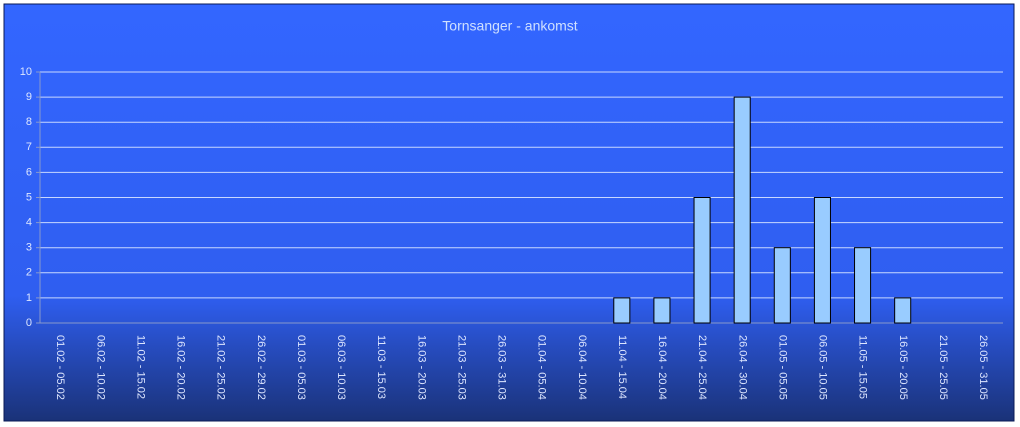  I want to click on y-tick-label: 3, so click(29, 248).